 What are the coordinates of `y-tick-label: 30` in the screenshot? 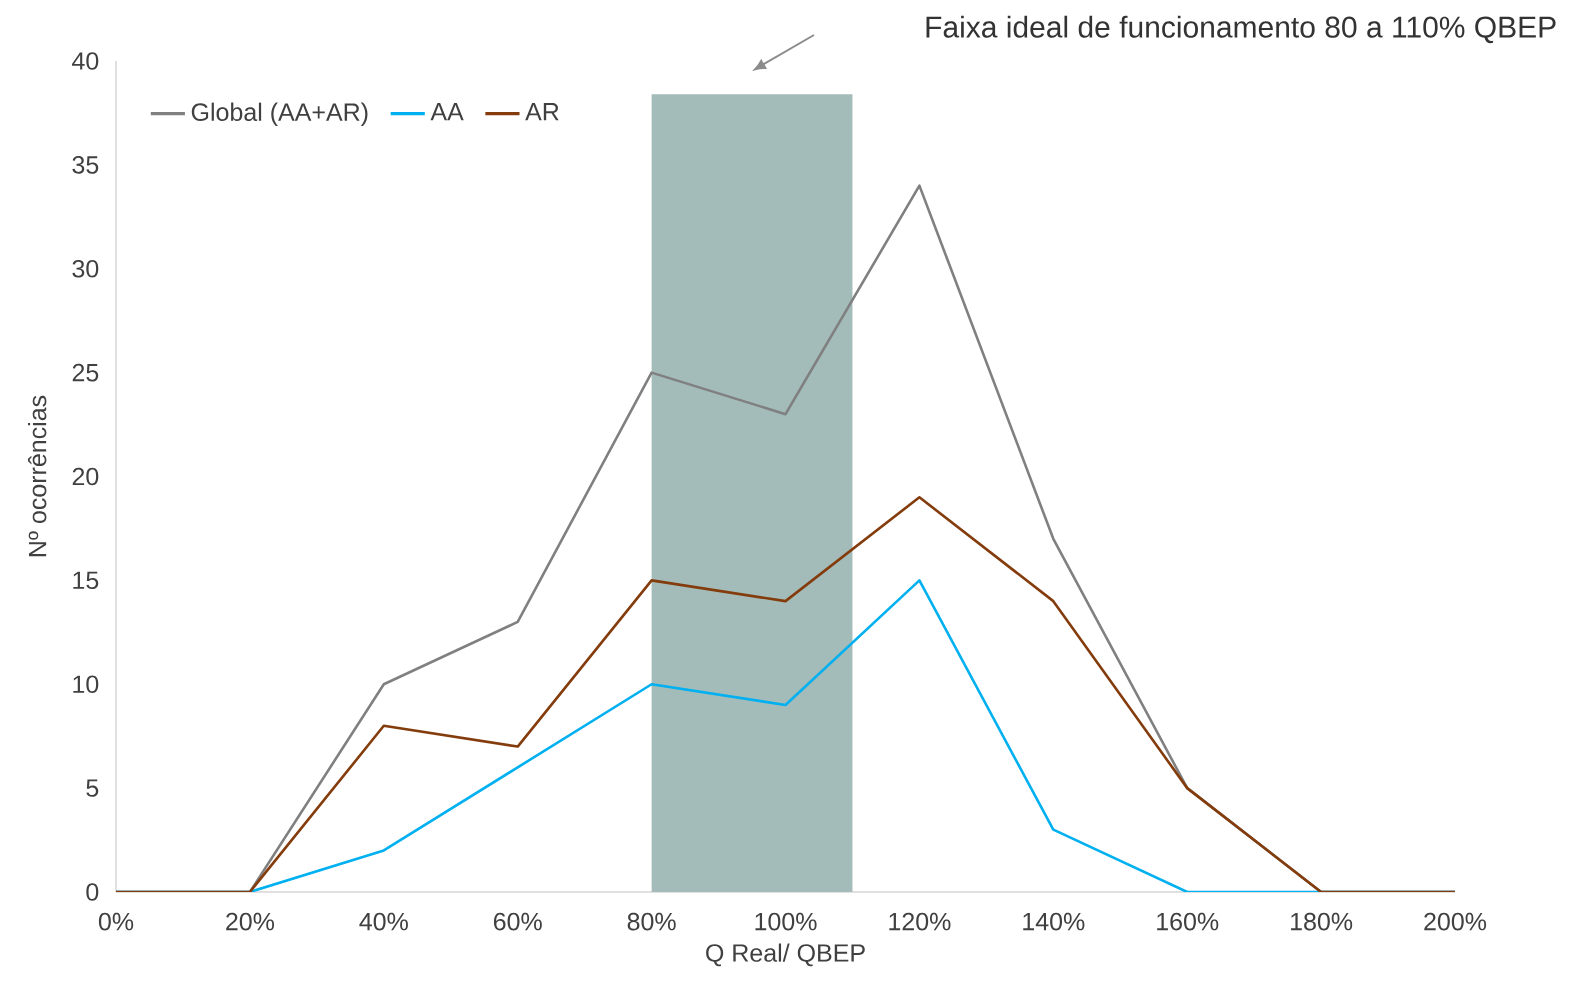 It's located at (85, 268).